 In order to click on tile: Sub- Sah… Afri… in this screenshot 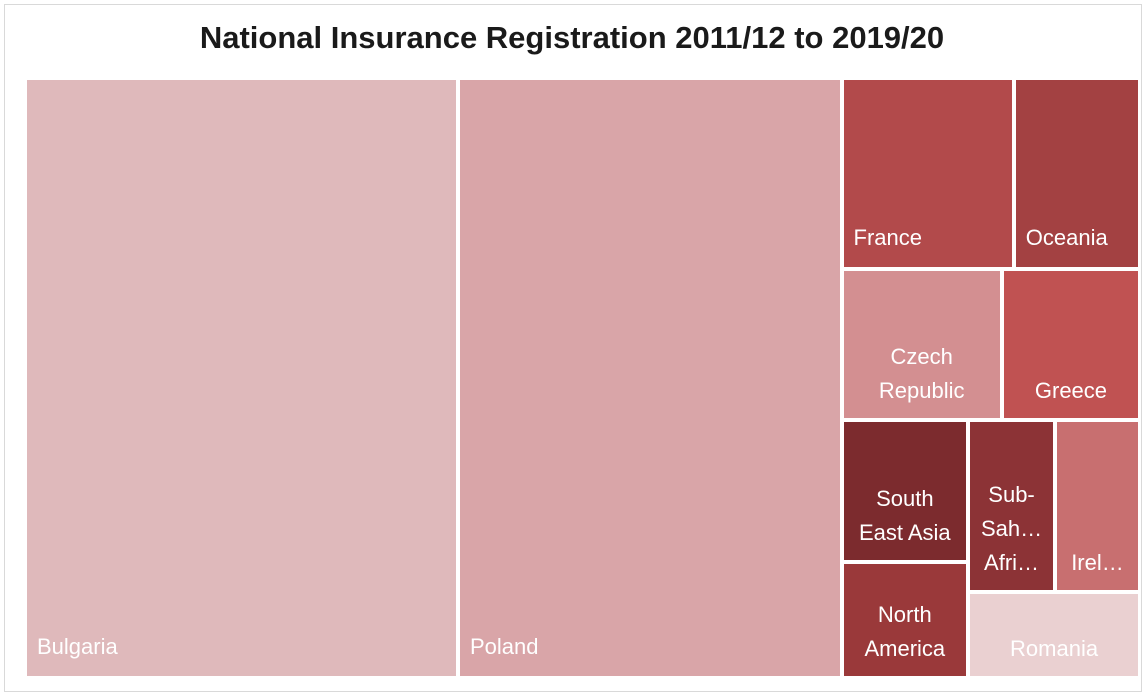, I will do `click(1011, 506)`.